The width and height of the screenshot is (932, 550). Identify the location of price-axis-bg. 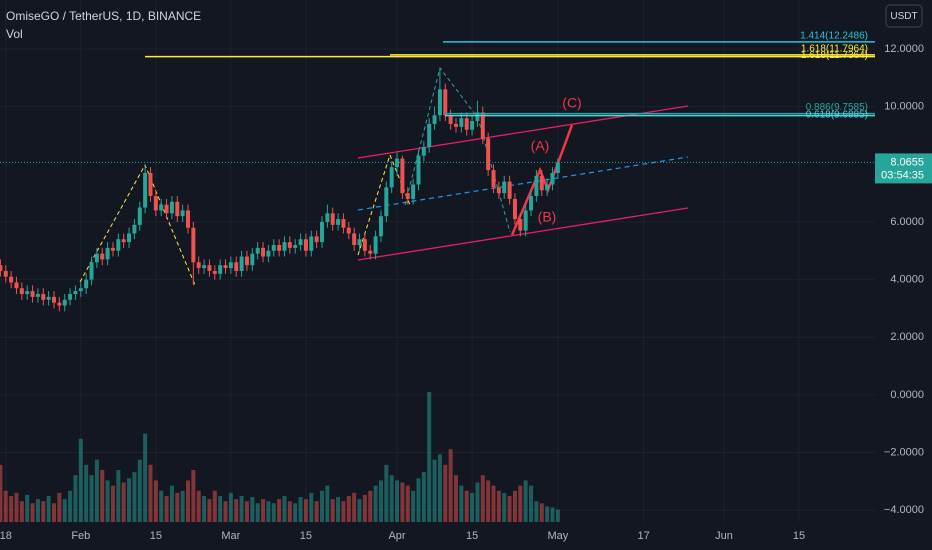
(903, 275).